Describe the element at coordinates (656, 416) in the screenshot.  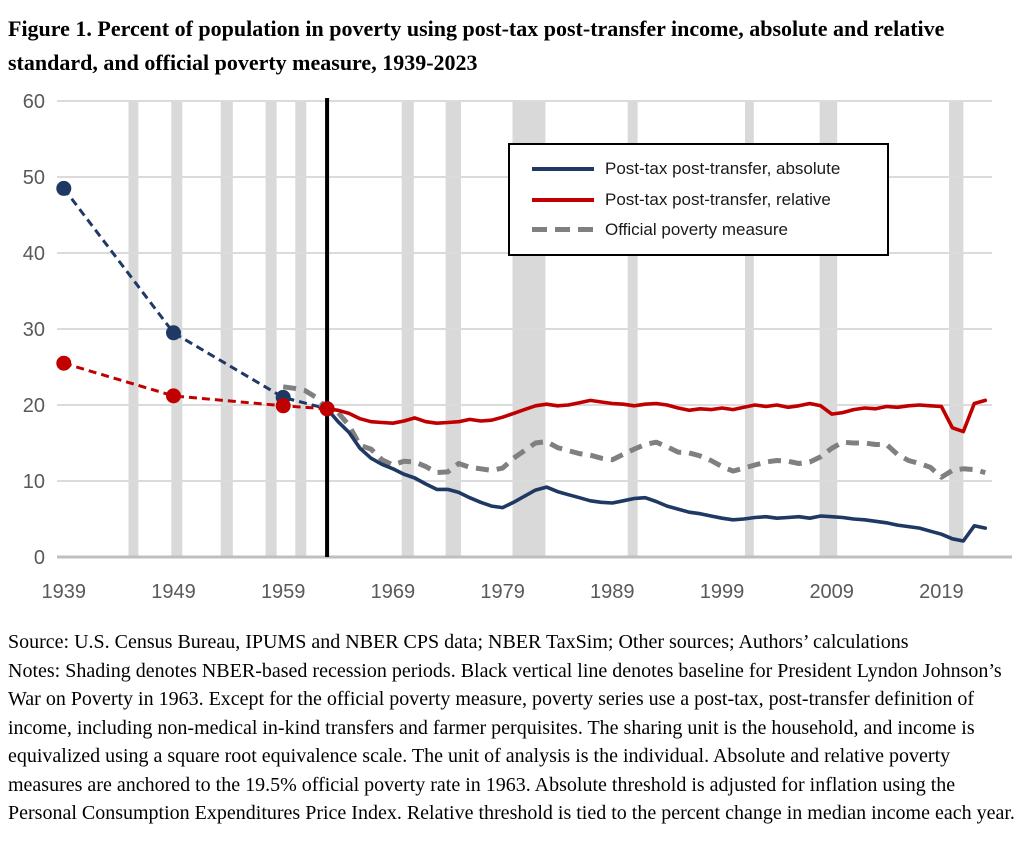
I see `relative-line` at that location.